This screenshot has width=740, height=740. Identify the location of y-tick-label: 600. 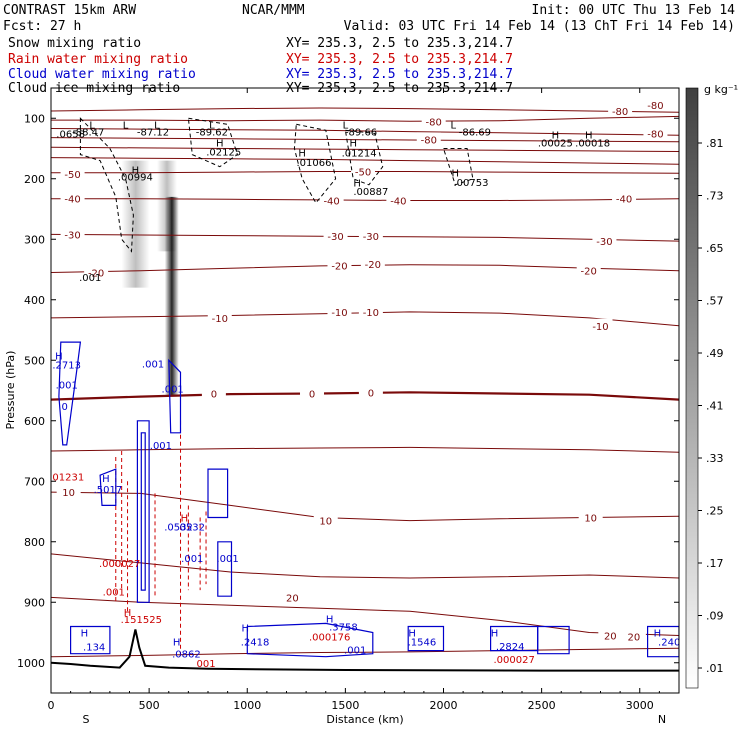
(34, 421).